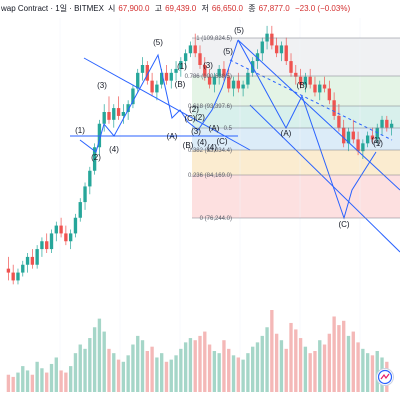 The image size is (400, 400). What do you see at coordinates (385, 377) in the screenshot?
I see `tradingview-logo-icon` at bounding box center [385, 377].